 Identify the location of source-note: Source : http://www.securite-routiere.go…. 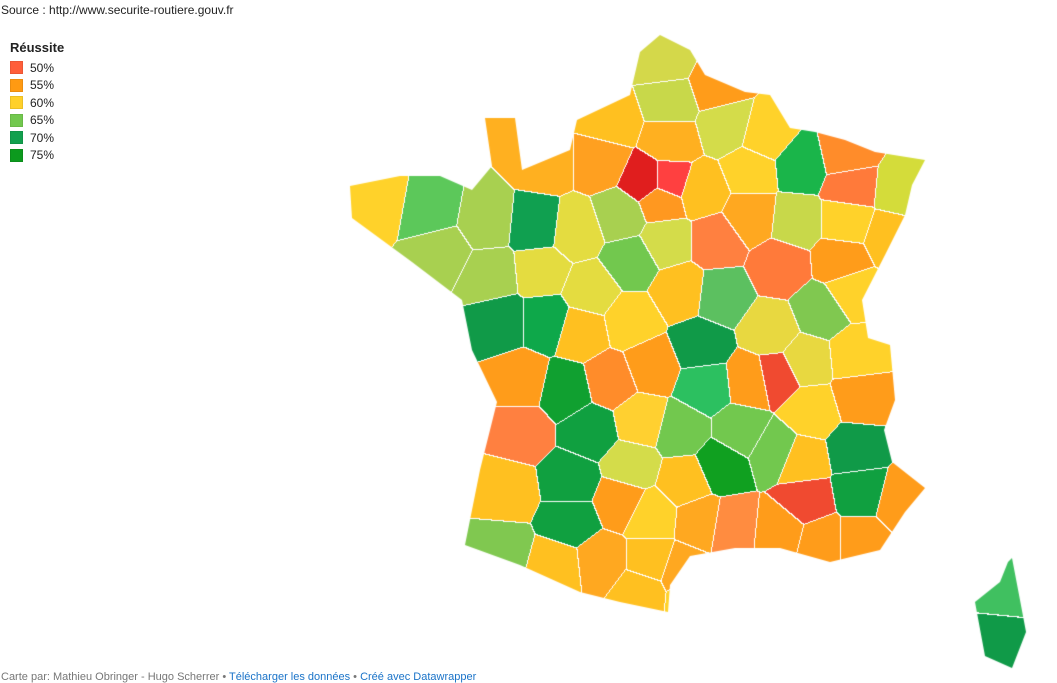
(117, 10).